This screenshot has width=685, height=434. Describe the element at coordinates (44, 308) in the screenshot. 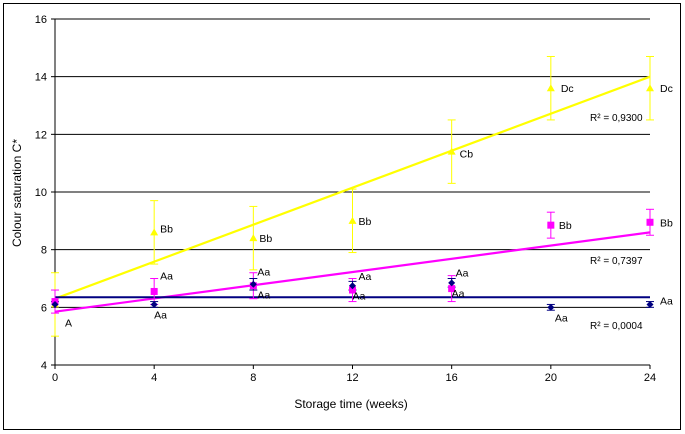

I see `y-tick-label-6: 6` at that location.